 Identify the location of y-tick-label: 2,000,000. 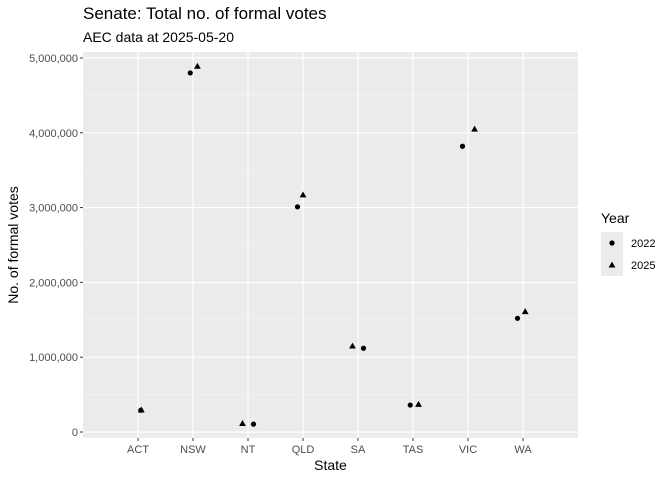
(53, 283).